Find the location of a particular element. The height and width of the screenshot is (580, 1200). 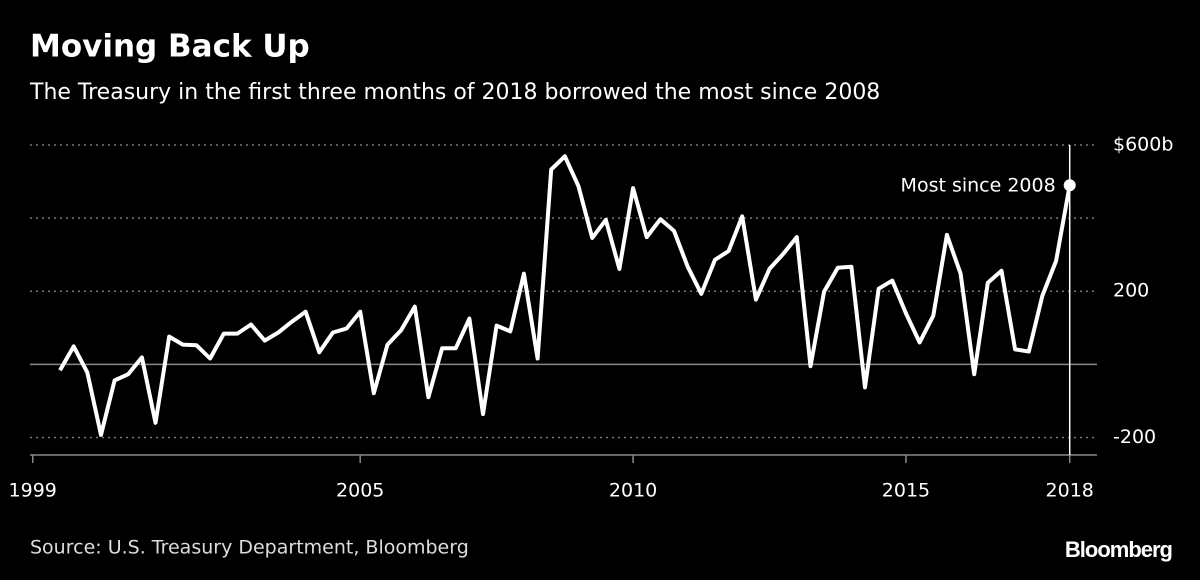

annotation: Most since 2008 is located at coordinates (978, 186).